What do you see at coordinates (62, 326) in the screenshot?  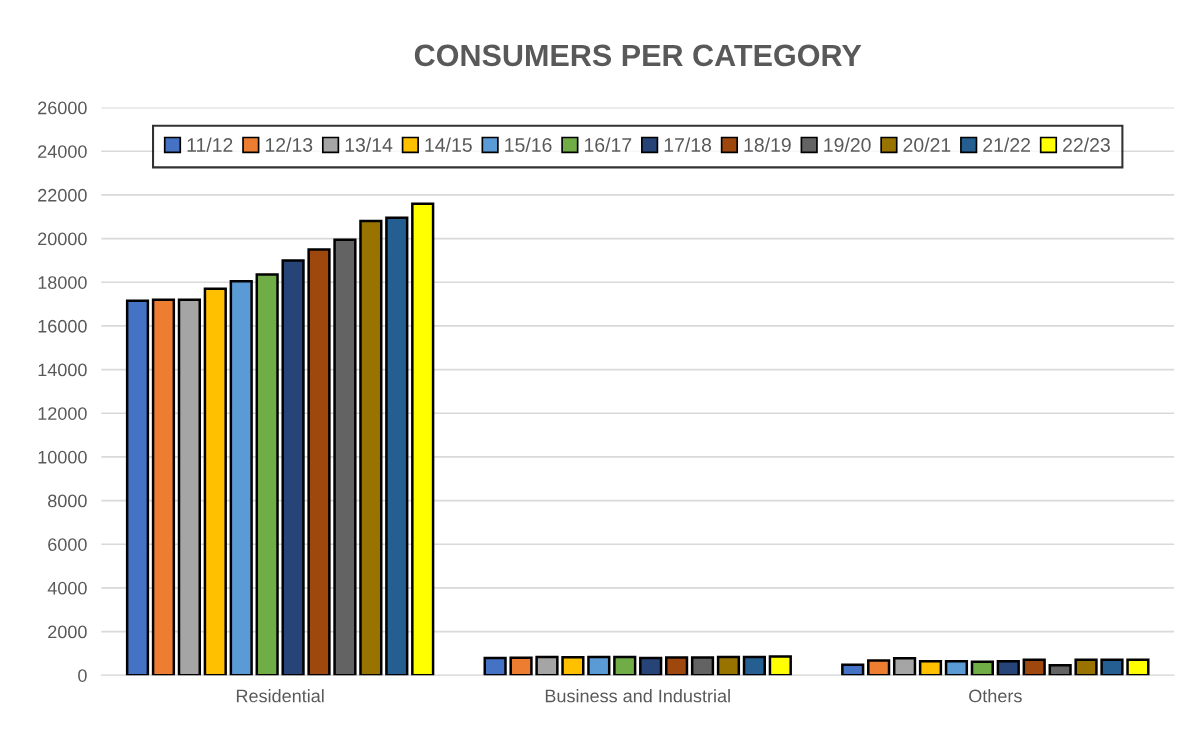 I see `y-tick-label: 16000` at bounding box center [62, 326].